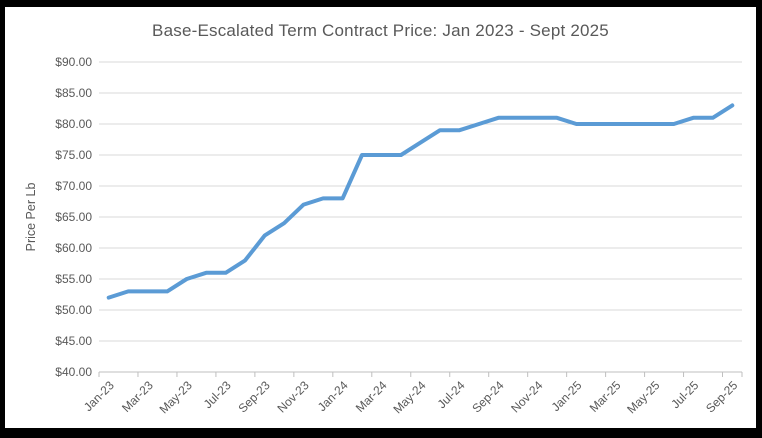 The height and width of the screenshot is (438, 762). Describe the element at coordinates (73, 186) in the screenshot. I see `y-tick-label: $70.00` at that location.